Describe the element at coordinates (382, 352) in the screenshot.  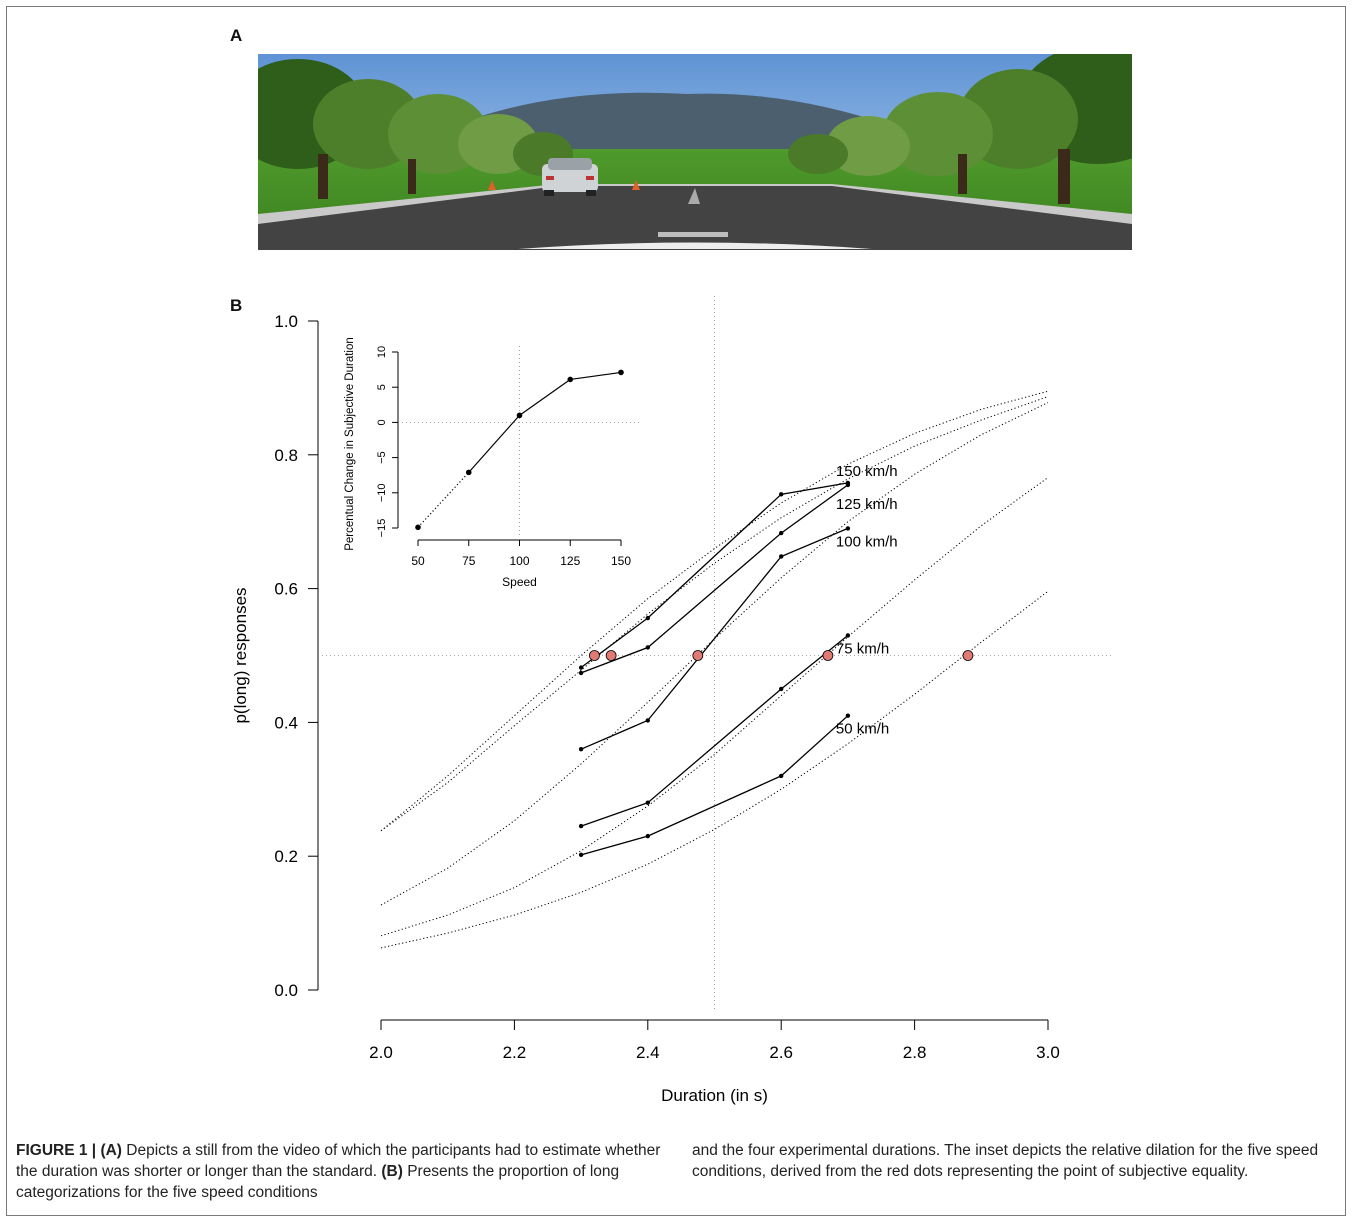
I see `inset-y-tick-label: 10` at that location.